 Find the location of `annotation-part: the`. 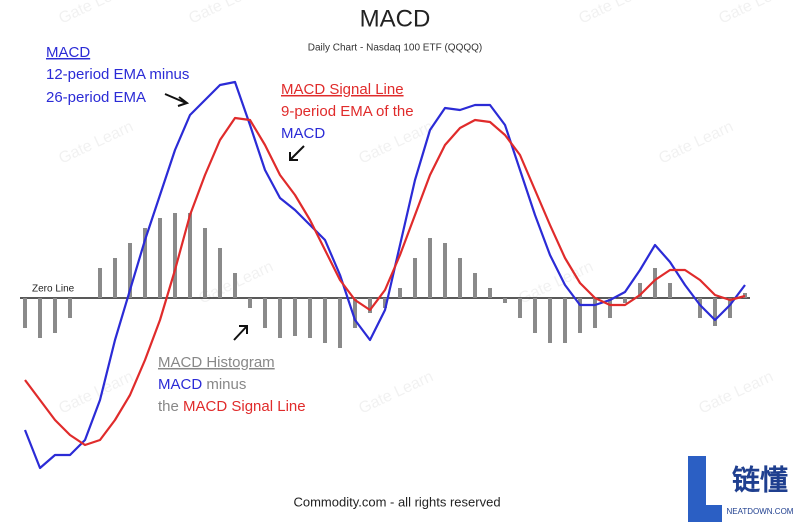

annotation-part: the is located at coordinates (168, 406).